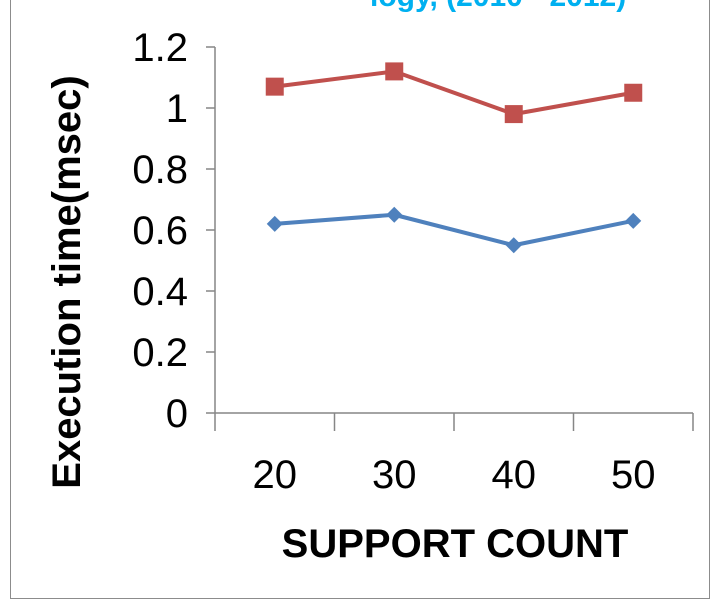 The height and width of the screenshot is (600, 711). What do you see at coordinates (160, 231) in the screenshot?
I see `y-tick-label: 0.6` at bounding box center [160, 231].